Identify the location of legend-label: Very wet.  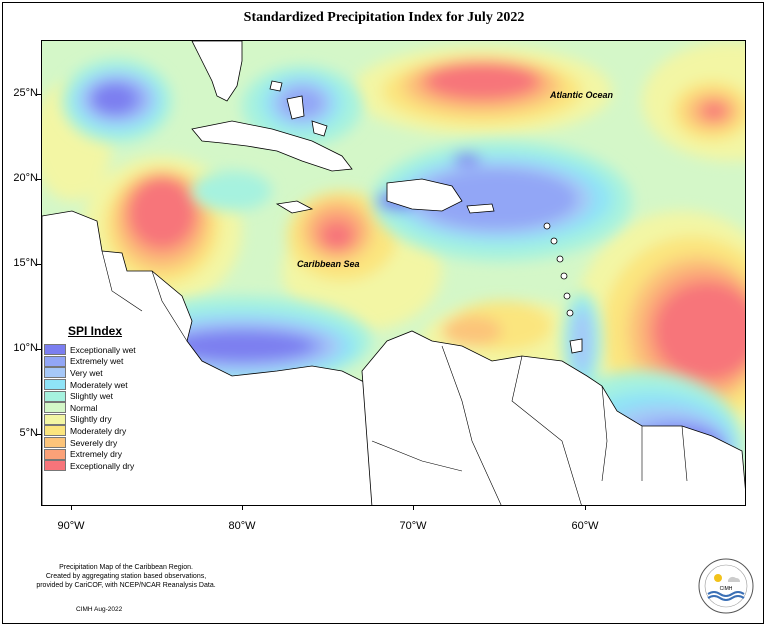
(86, 372).